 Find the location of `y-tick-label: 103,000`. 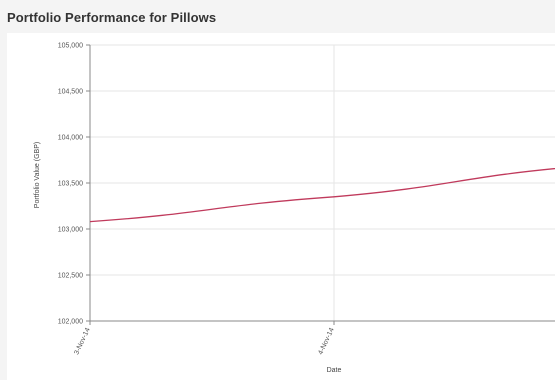

y-tick-label: 103,000 is located at coordinates (70, 230).